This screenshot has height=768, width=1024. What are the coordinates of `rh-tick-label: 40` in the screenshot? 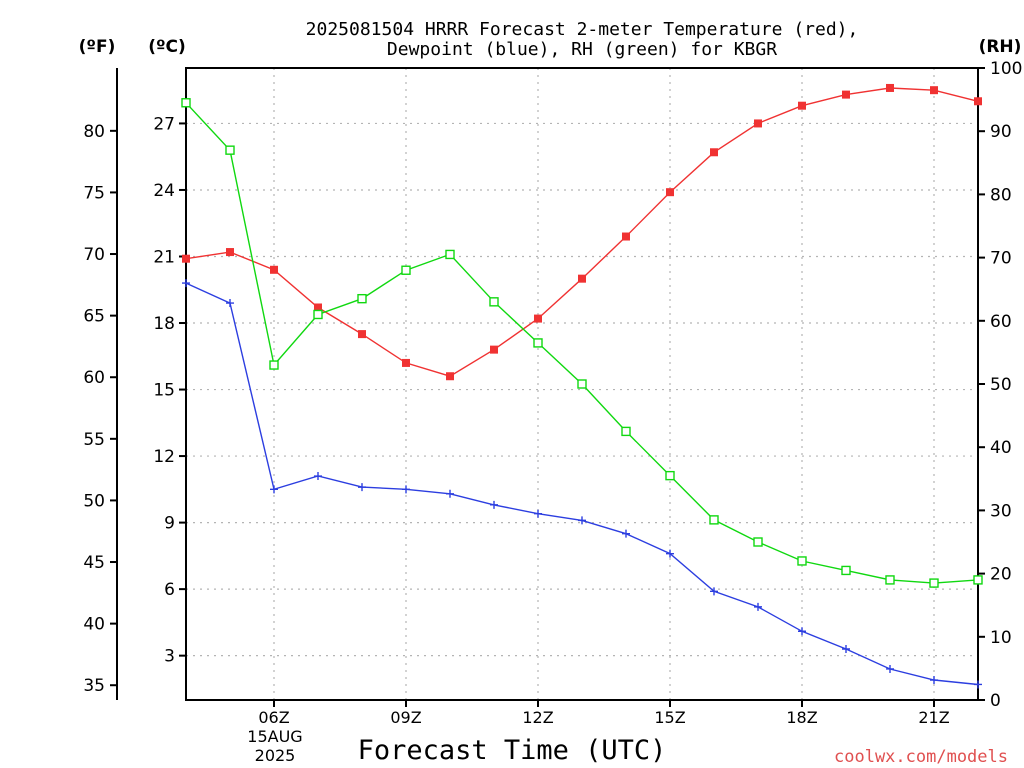 It's located at (1001, 448).